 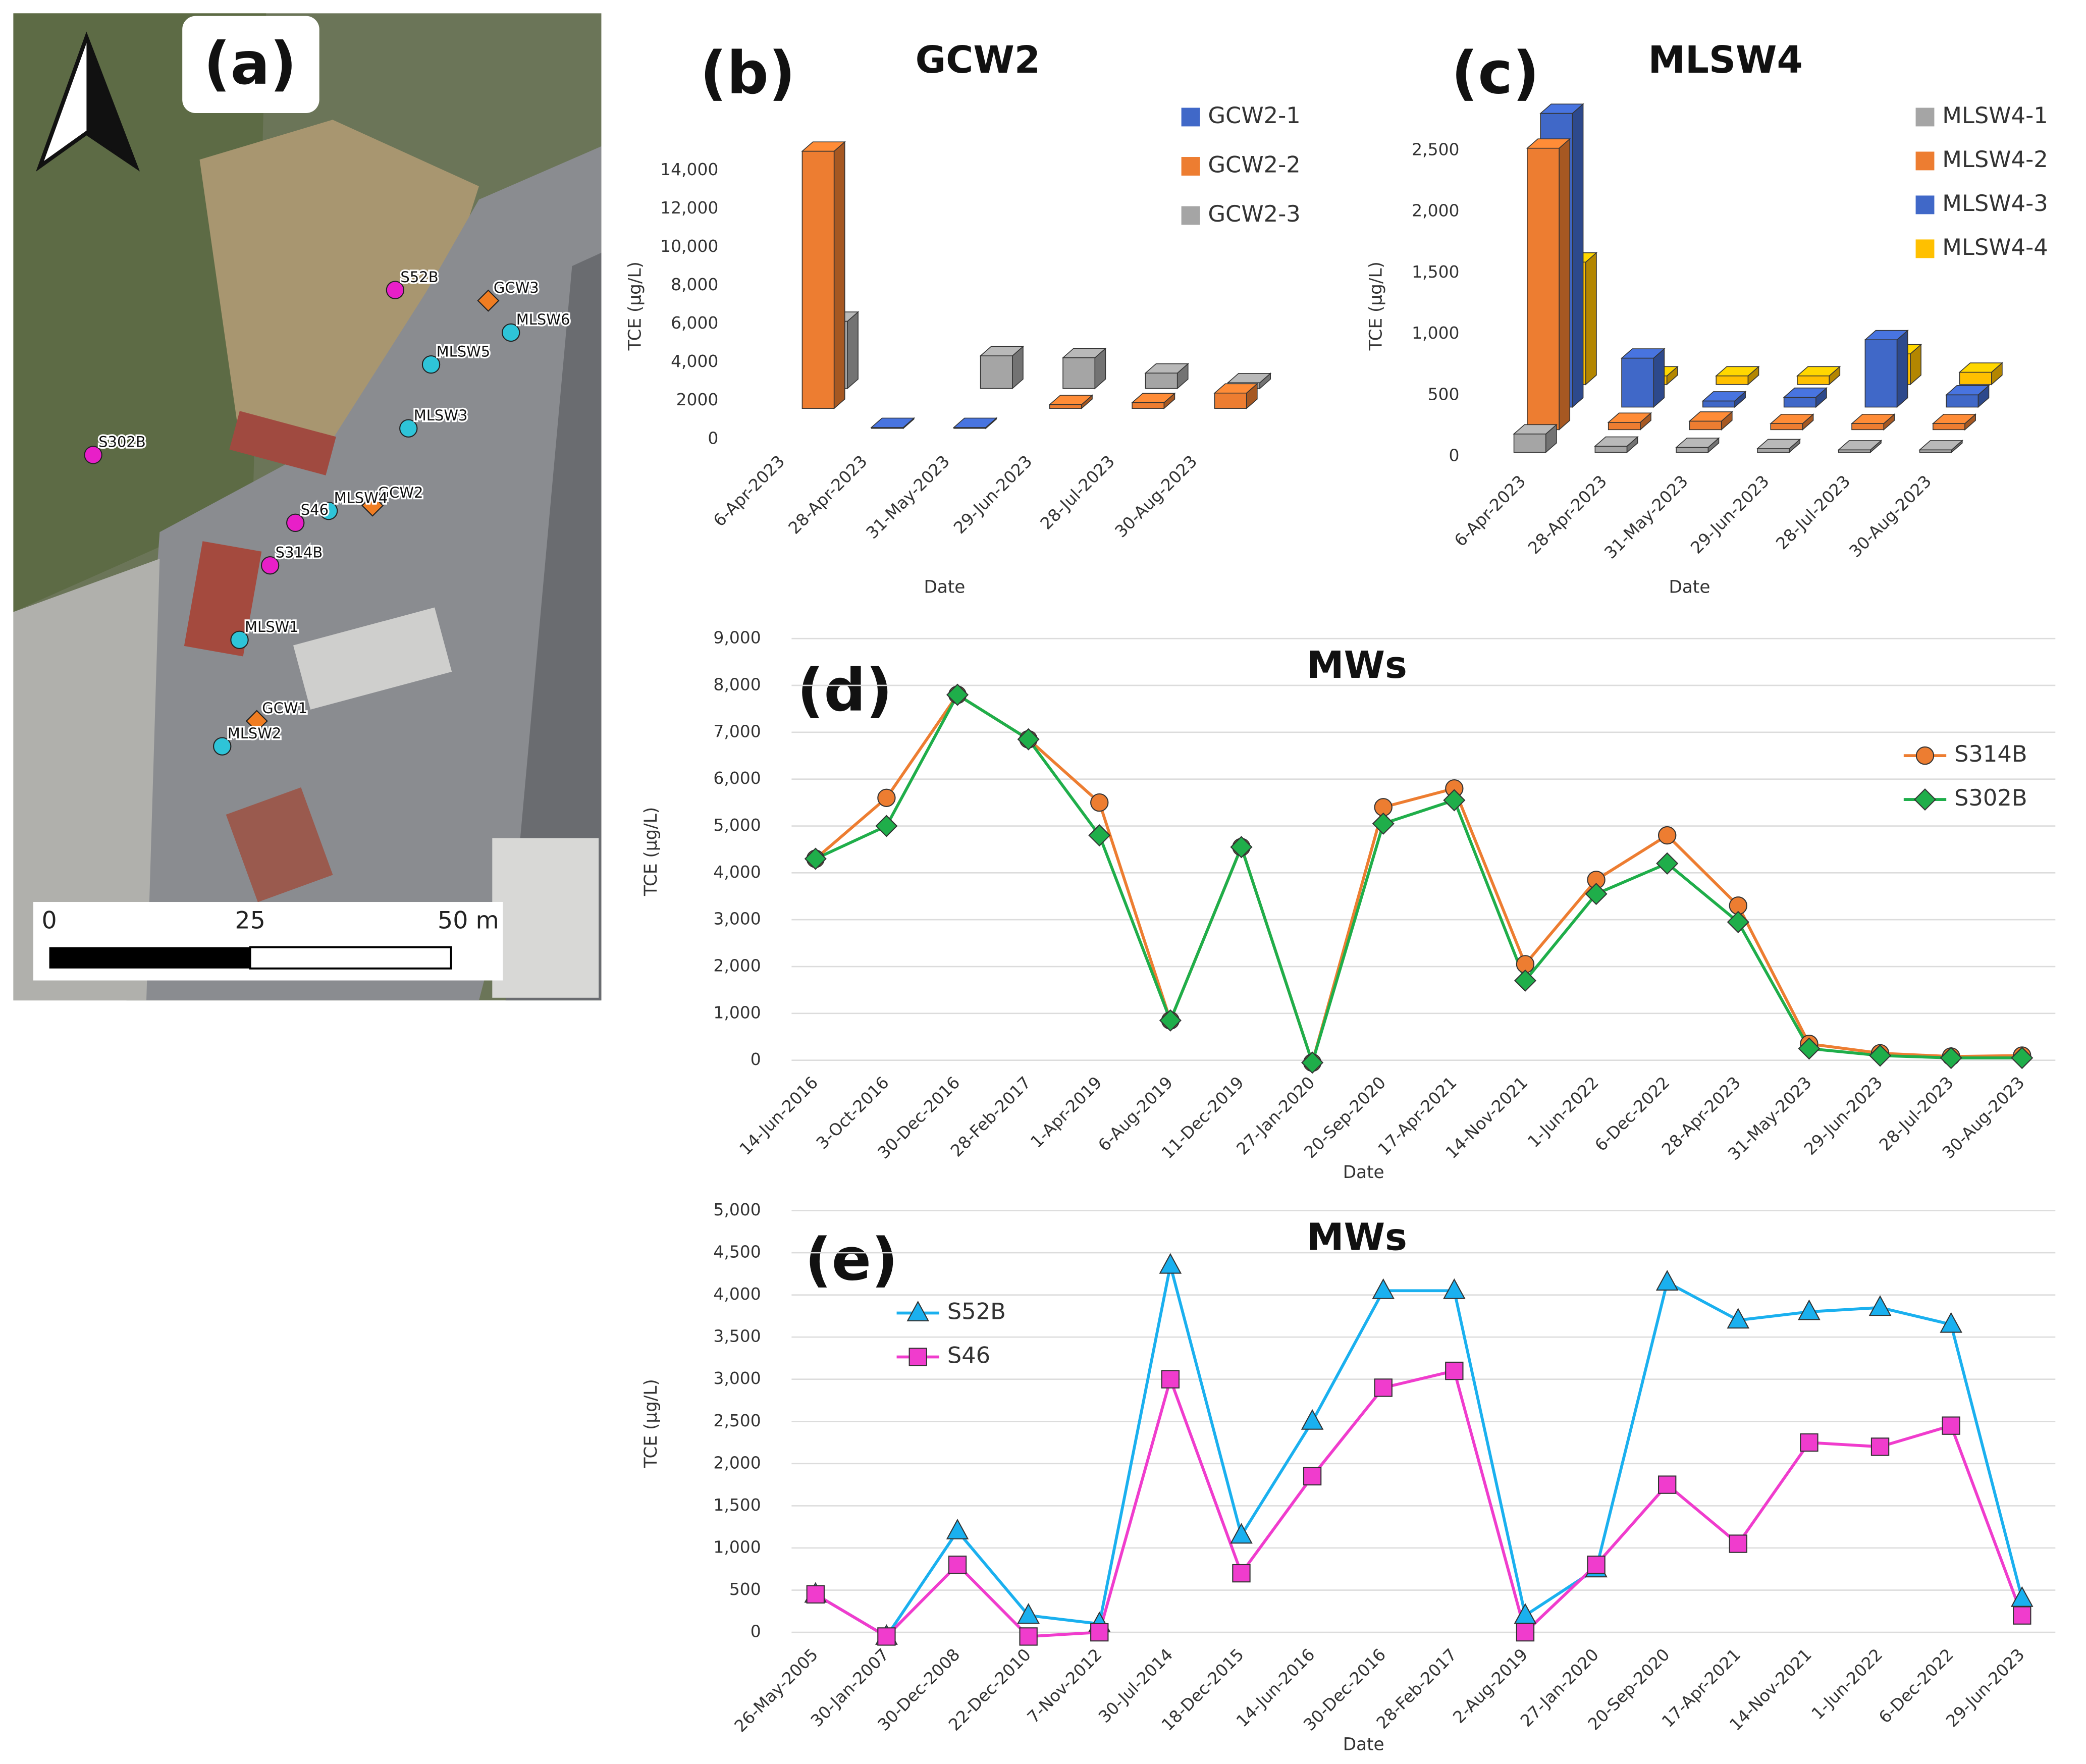 I want to click on legend-label: MLSW4-2, so click(x=1995, y=160).